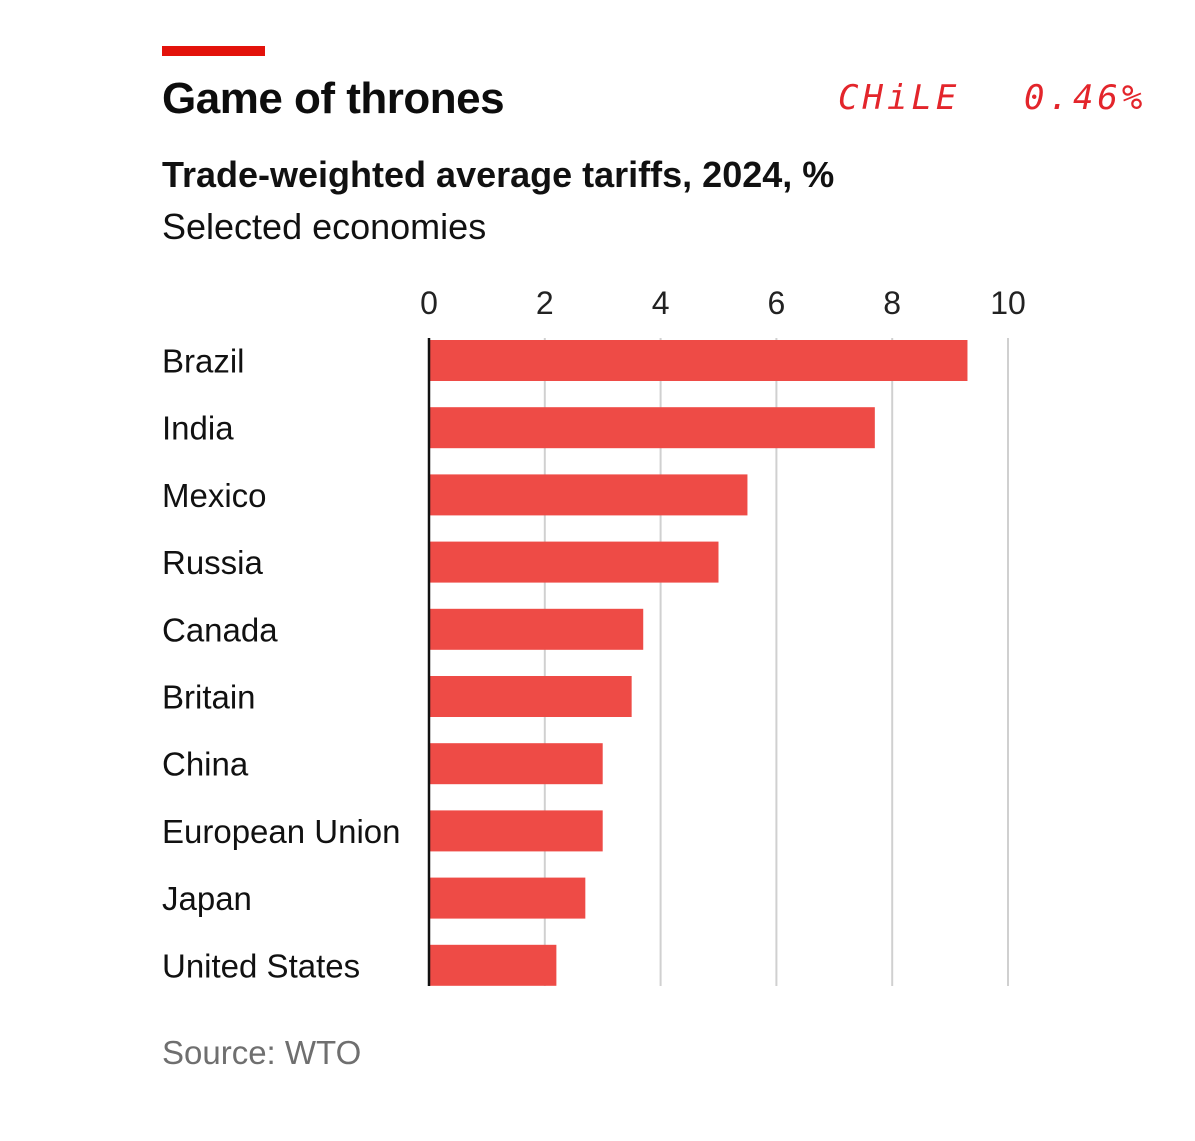  I want to click on category-label-canada: Canada, so click(220, 629).